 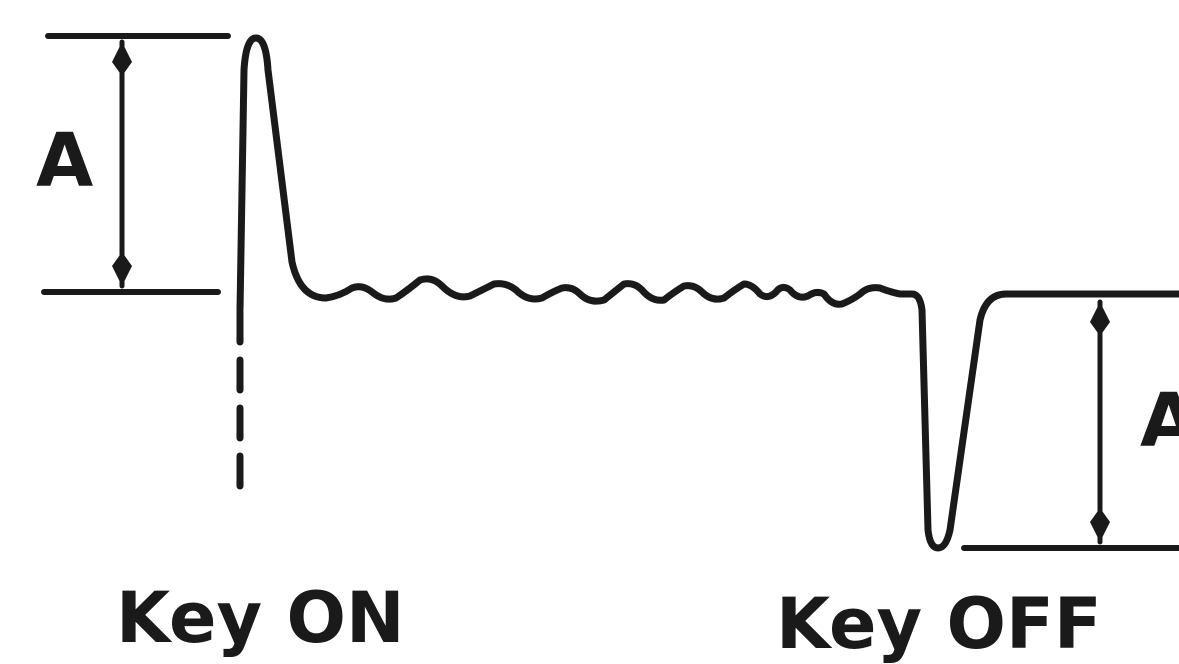 I want to click on key-off-label: Key OFF, so click(x=939, y=623).